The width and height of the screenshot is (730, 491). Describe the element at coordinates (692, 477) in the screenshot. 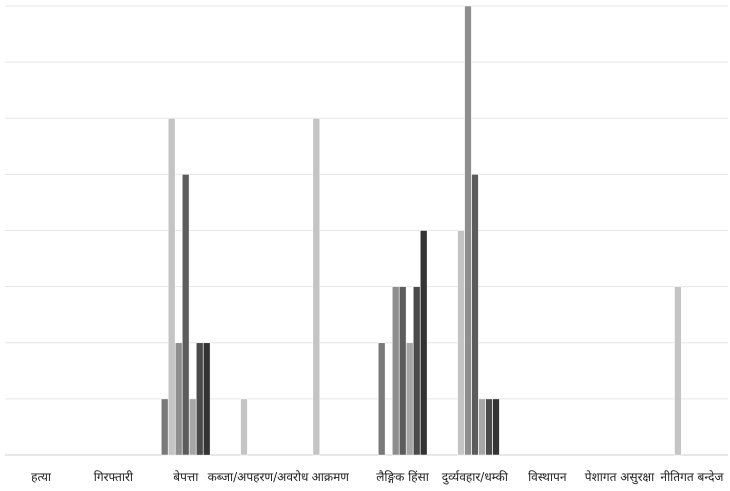

I see `category-label: नीतिगत बन्देज` at that location.